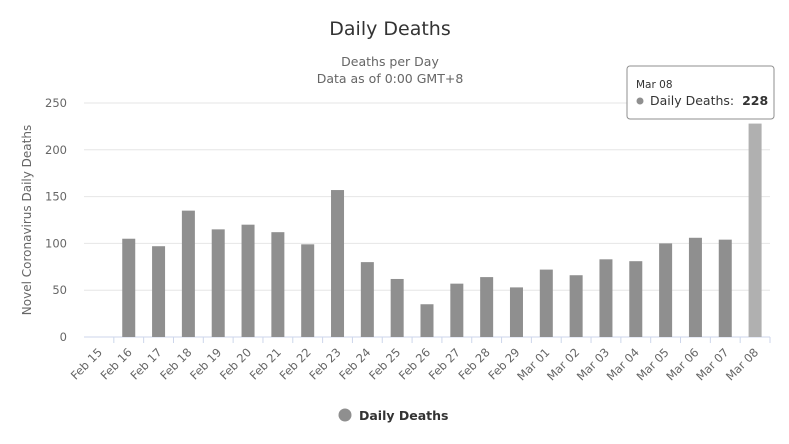  Describe the element at coordinates (145, 363) in the screenshot. I see `x-tick-label: Feb 17` at that location.